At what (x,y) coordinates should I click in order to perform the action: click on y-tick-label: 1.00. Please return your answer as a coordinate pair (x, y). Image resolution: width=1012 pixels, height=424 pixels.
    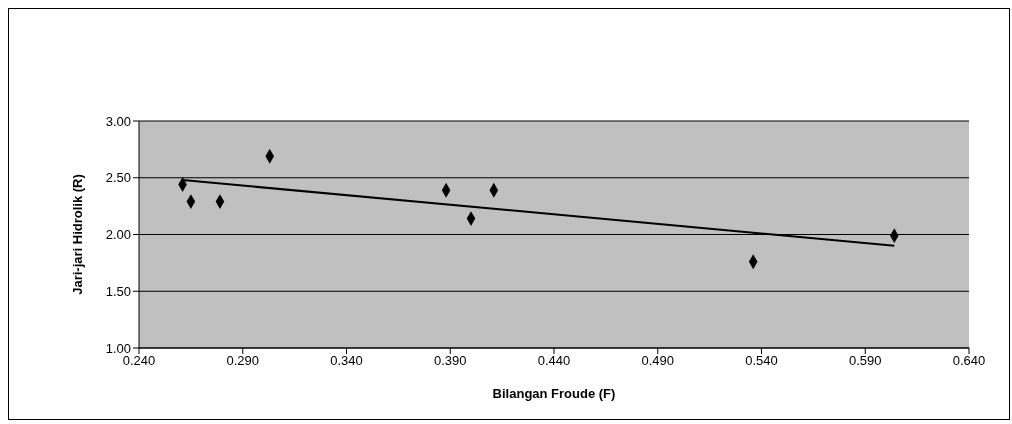
    Looking at the image, I should click on (118, 348).